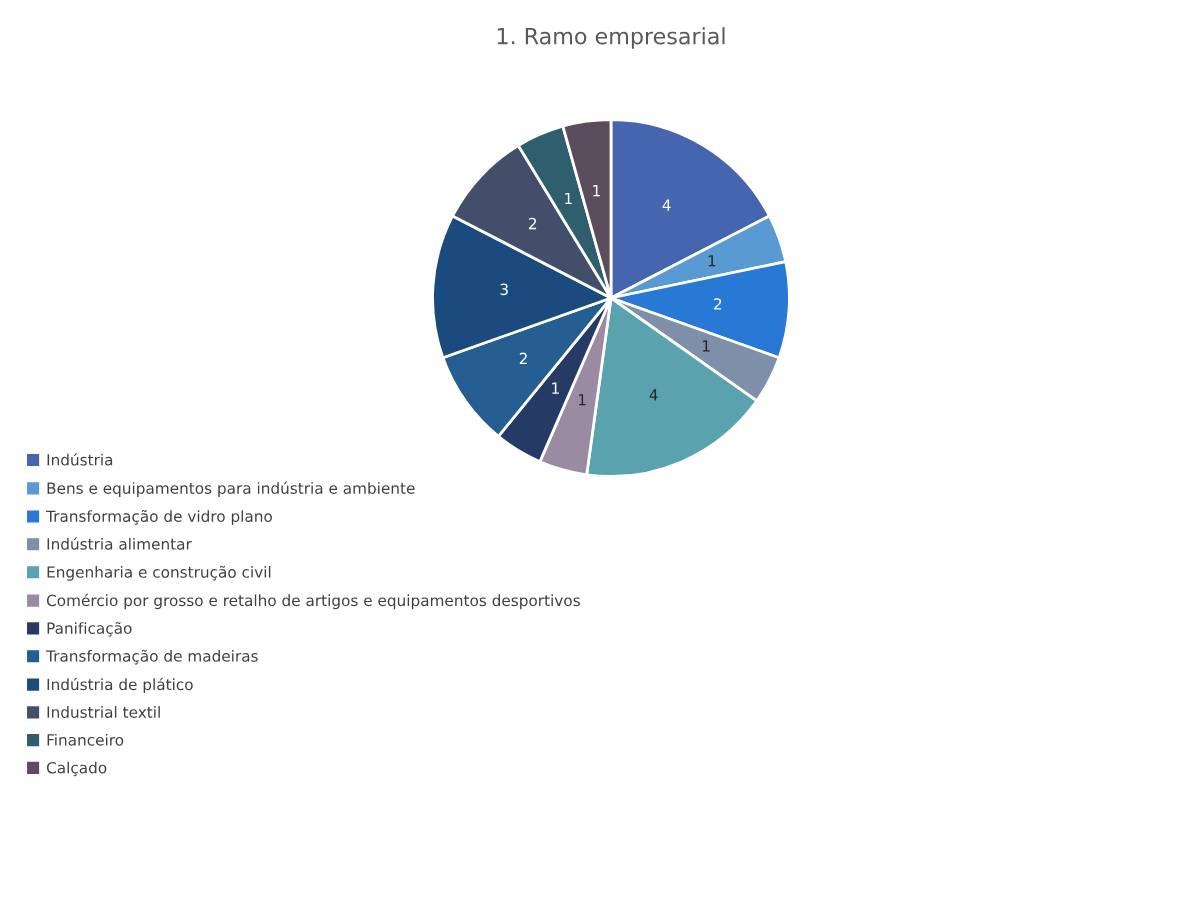  Describe the element at coordinates (611, 38) in the screenshot. I see `chart-title: 1. Ramo empresarial` at that location.